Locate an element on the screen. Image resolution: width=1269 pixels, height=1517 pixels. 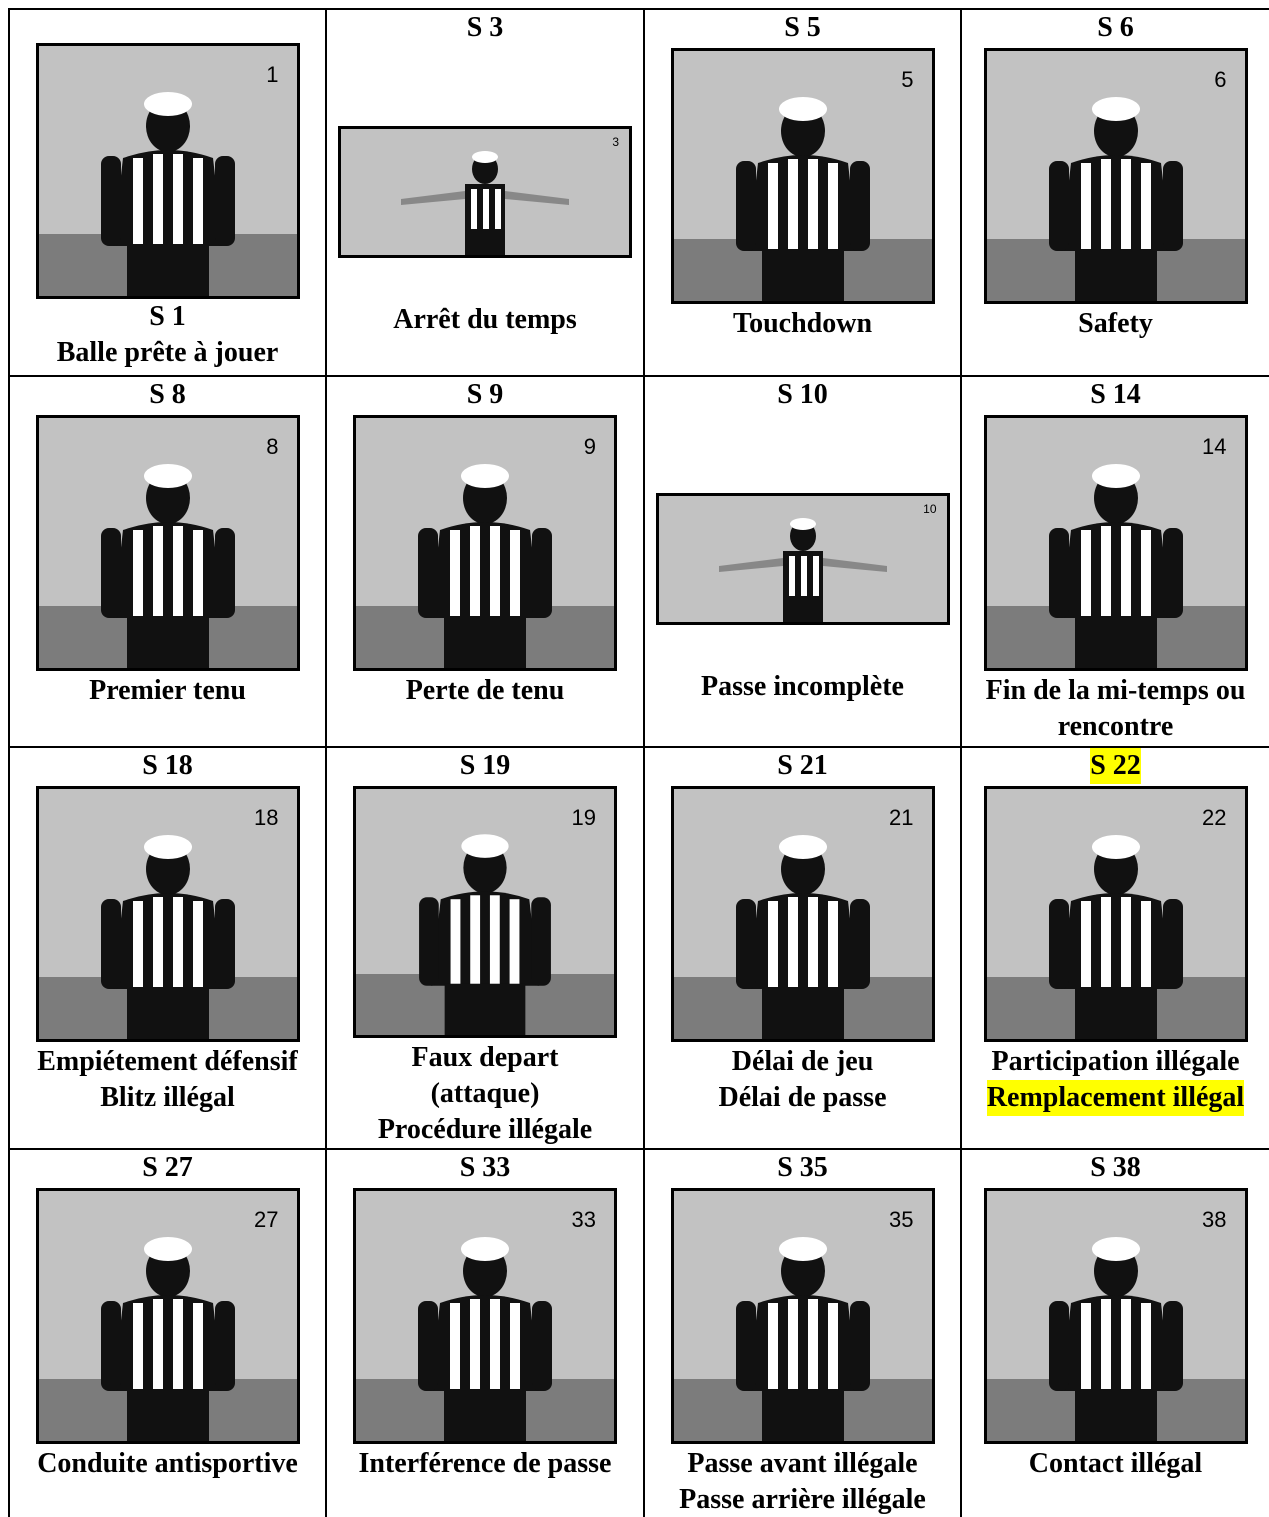
signal-cell: S 6 6 Safety is located at coordinates (1115, 193).